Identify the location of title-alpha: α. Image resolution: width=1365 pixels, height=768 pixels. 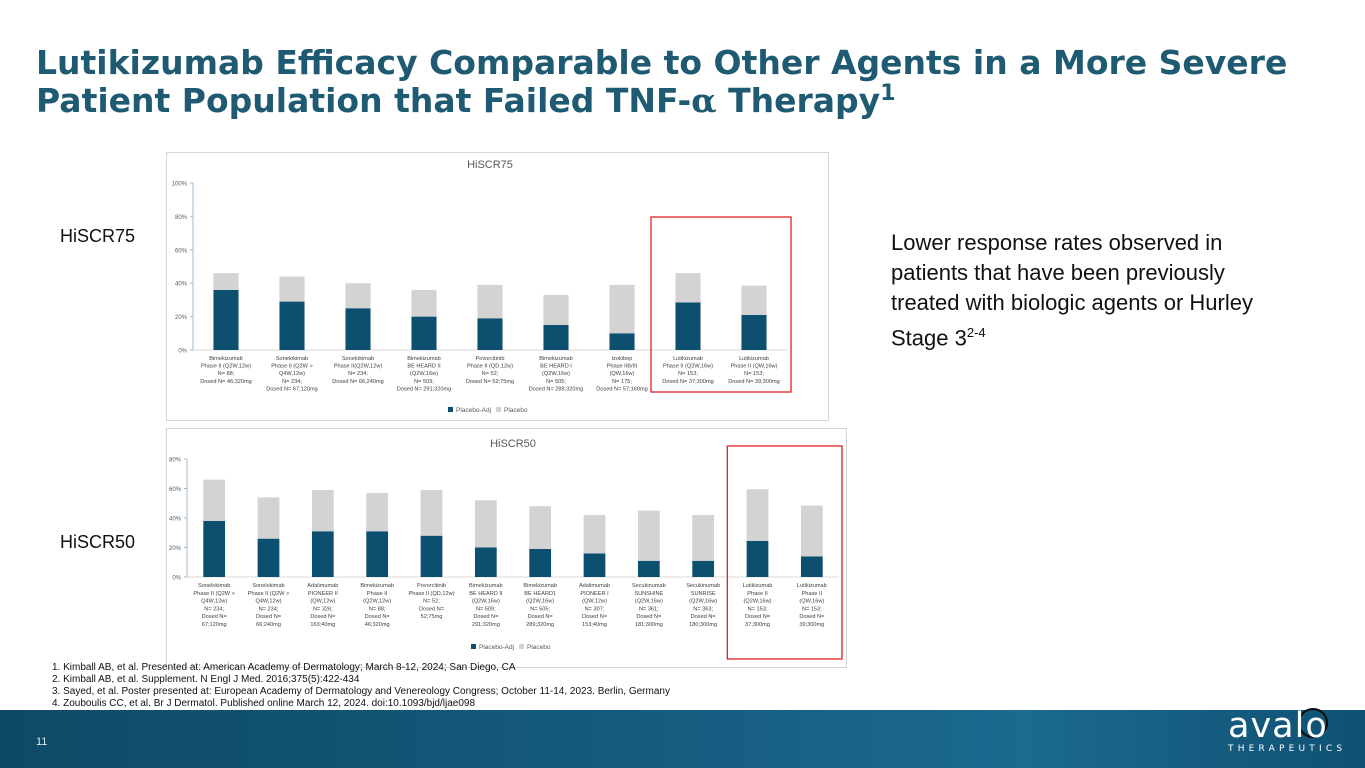
(704, 100).